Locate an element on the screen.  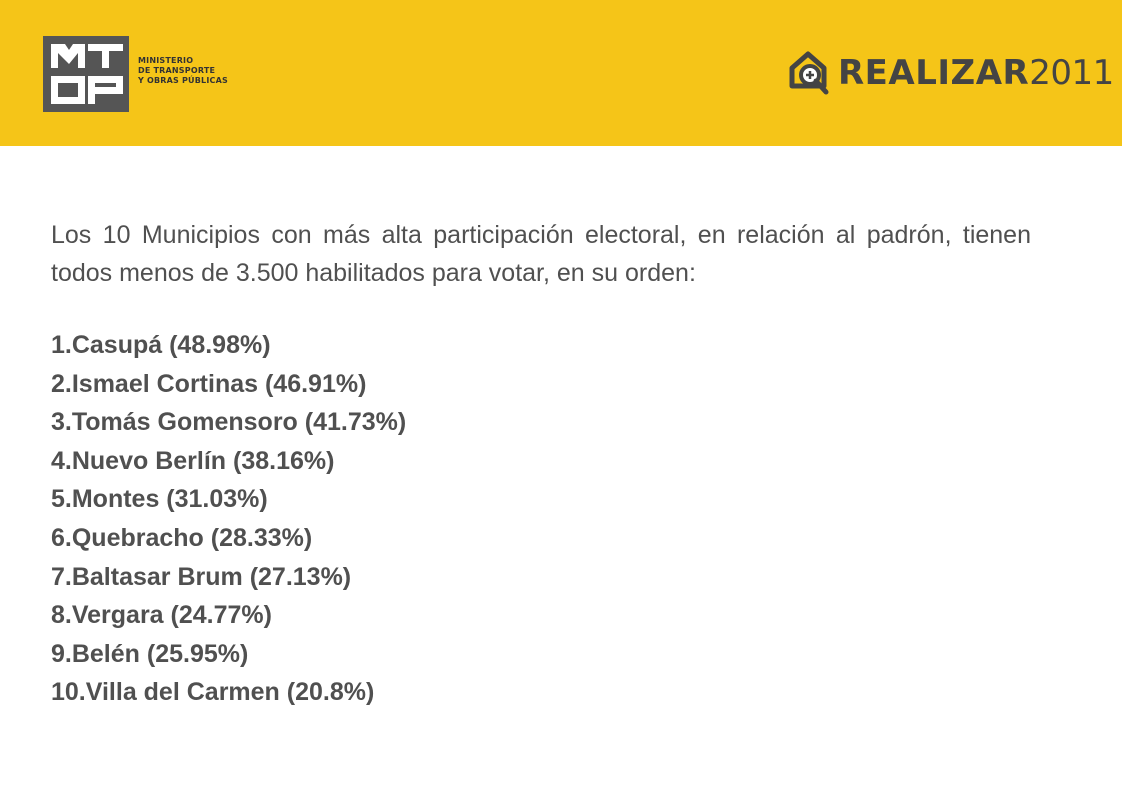
ministry-line-2: DE TRANSPORTE is located at coordinates (177, 70).